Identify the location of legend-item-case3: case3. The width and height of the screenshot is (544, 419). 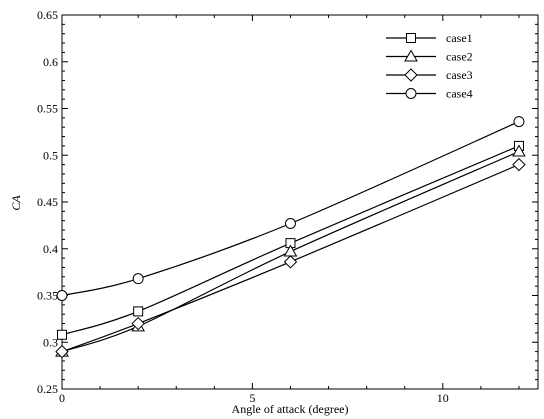
(429, 75).